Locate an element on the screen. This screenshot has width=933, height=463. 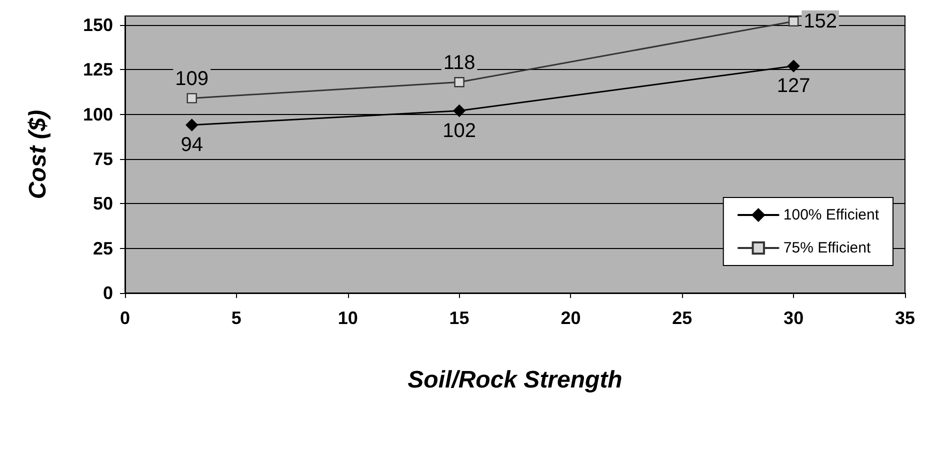
y-axis-title: Cost ($) is located at coordinates (38, 155).